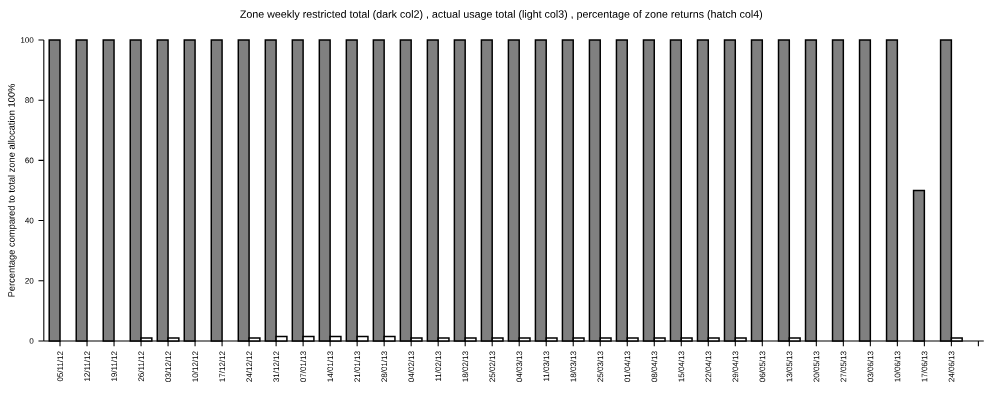 The width and height of the screenshot is (1003, 403). Describe the element at coordinates (897, 366) in the screenshot. I see `x-tick-label: 10/06/13` at that location.